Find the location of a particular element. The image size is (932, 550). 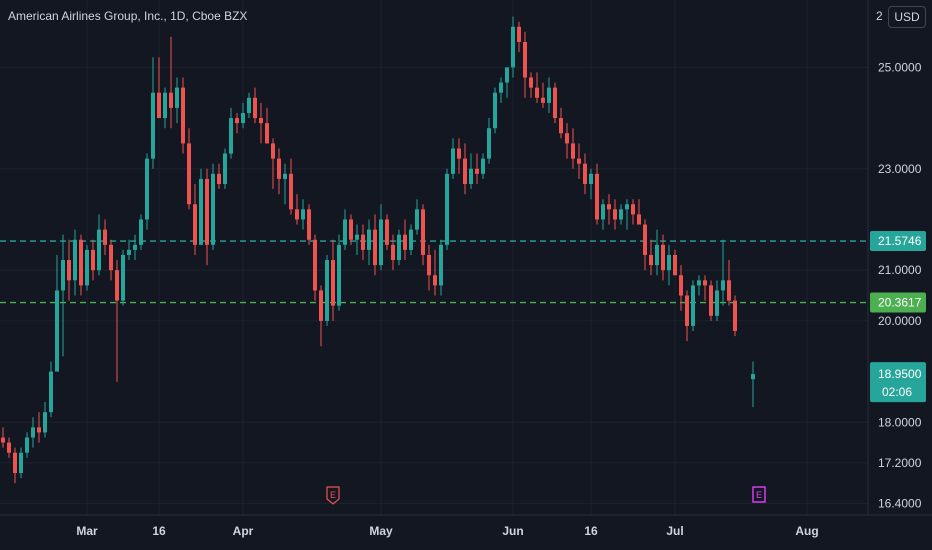

price-tick-label: 20.0000 is located at coordinates (900, 321).